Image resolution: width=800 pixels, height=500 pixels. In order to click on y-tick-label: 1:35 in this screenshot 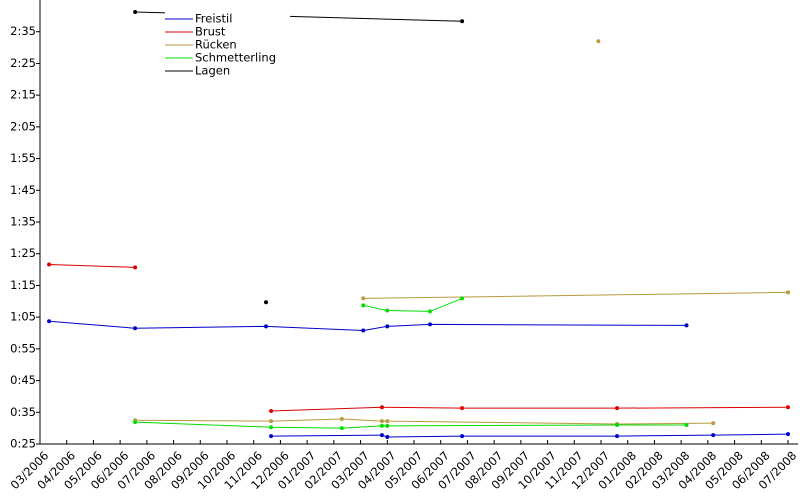, I will do `click(23, 222)`.